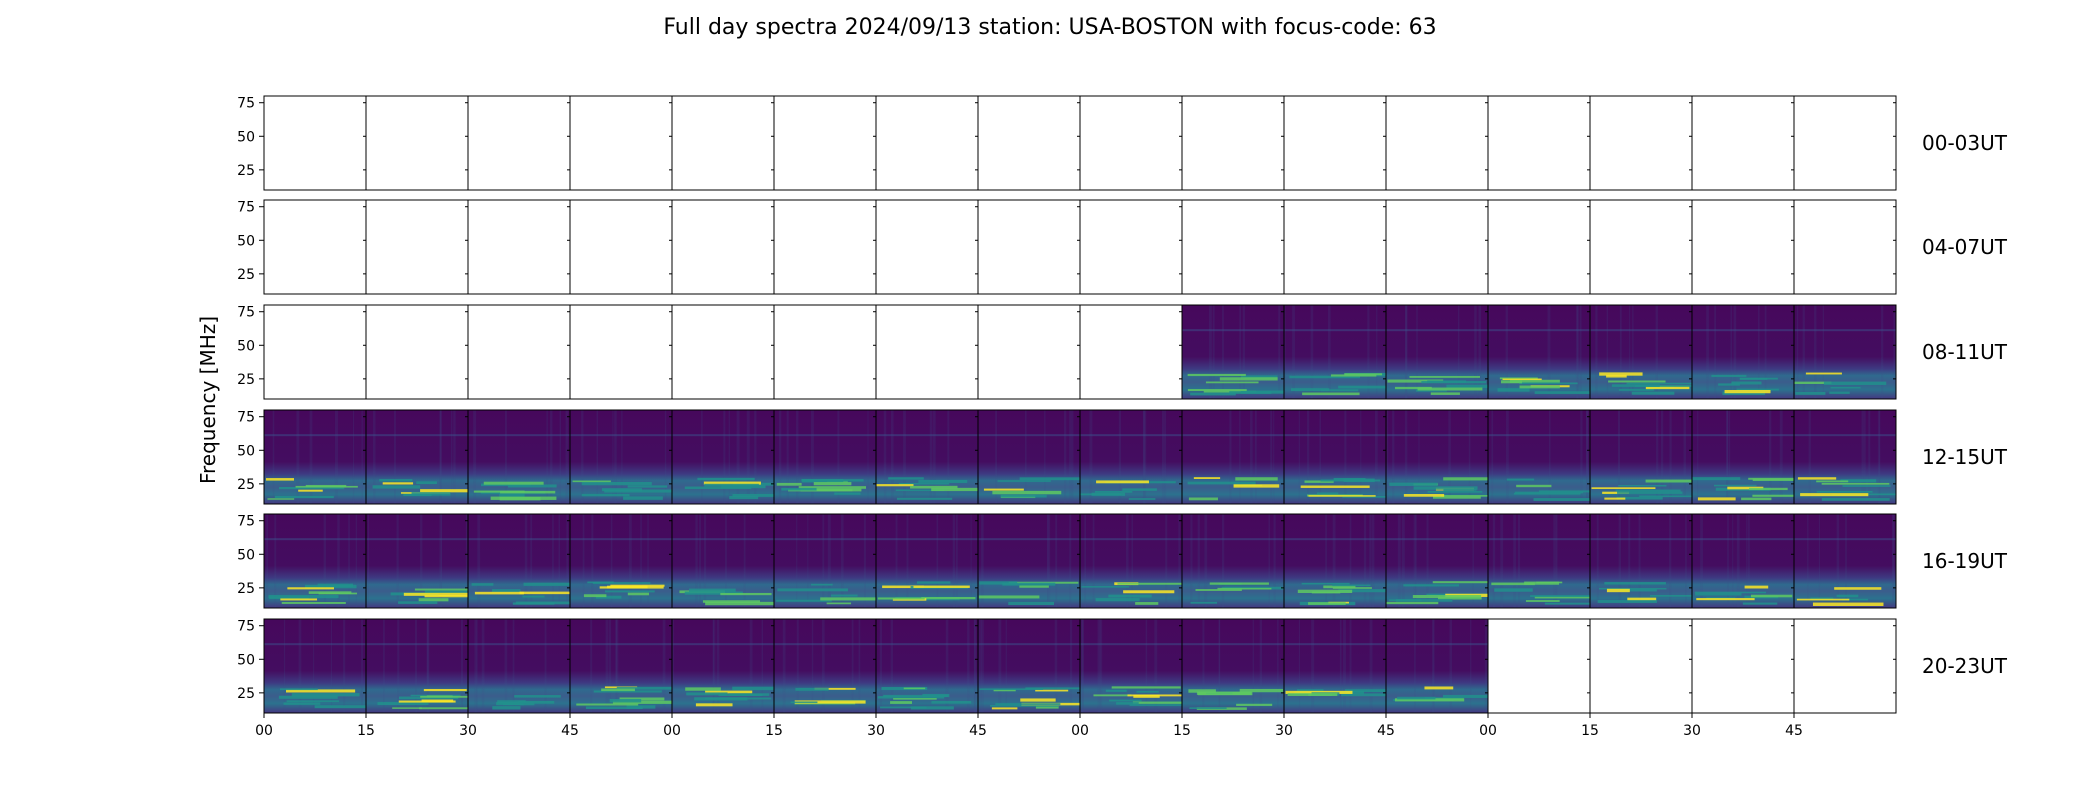  I want to click on x-tick-label: 30, so click(1284, 731).